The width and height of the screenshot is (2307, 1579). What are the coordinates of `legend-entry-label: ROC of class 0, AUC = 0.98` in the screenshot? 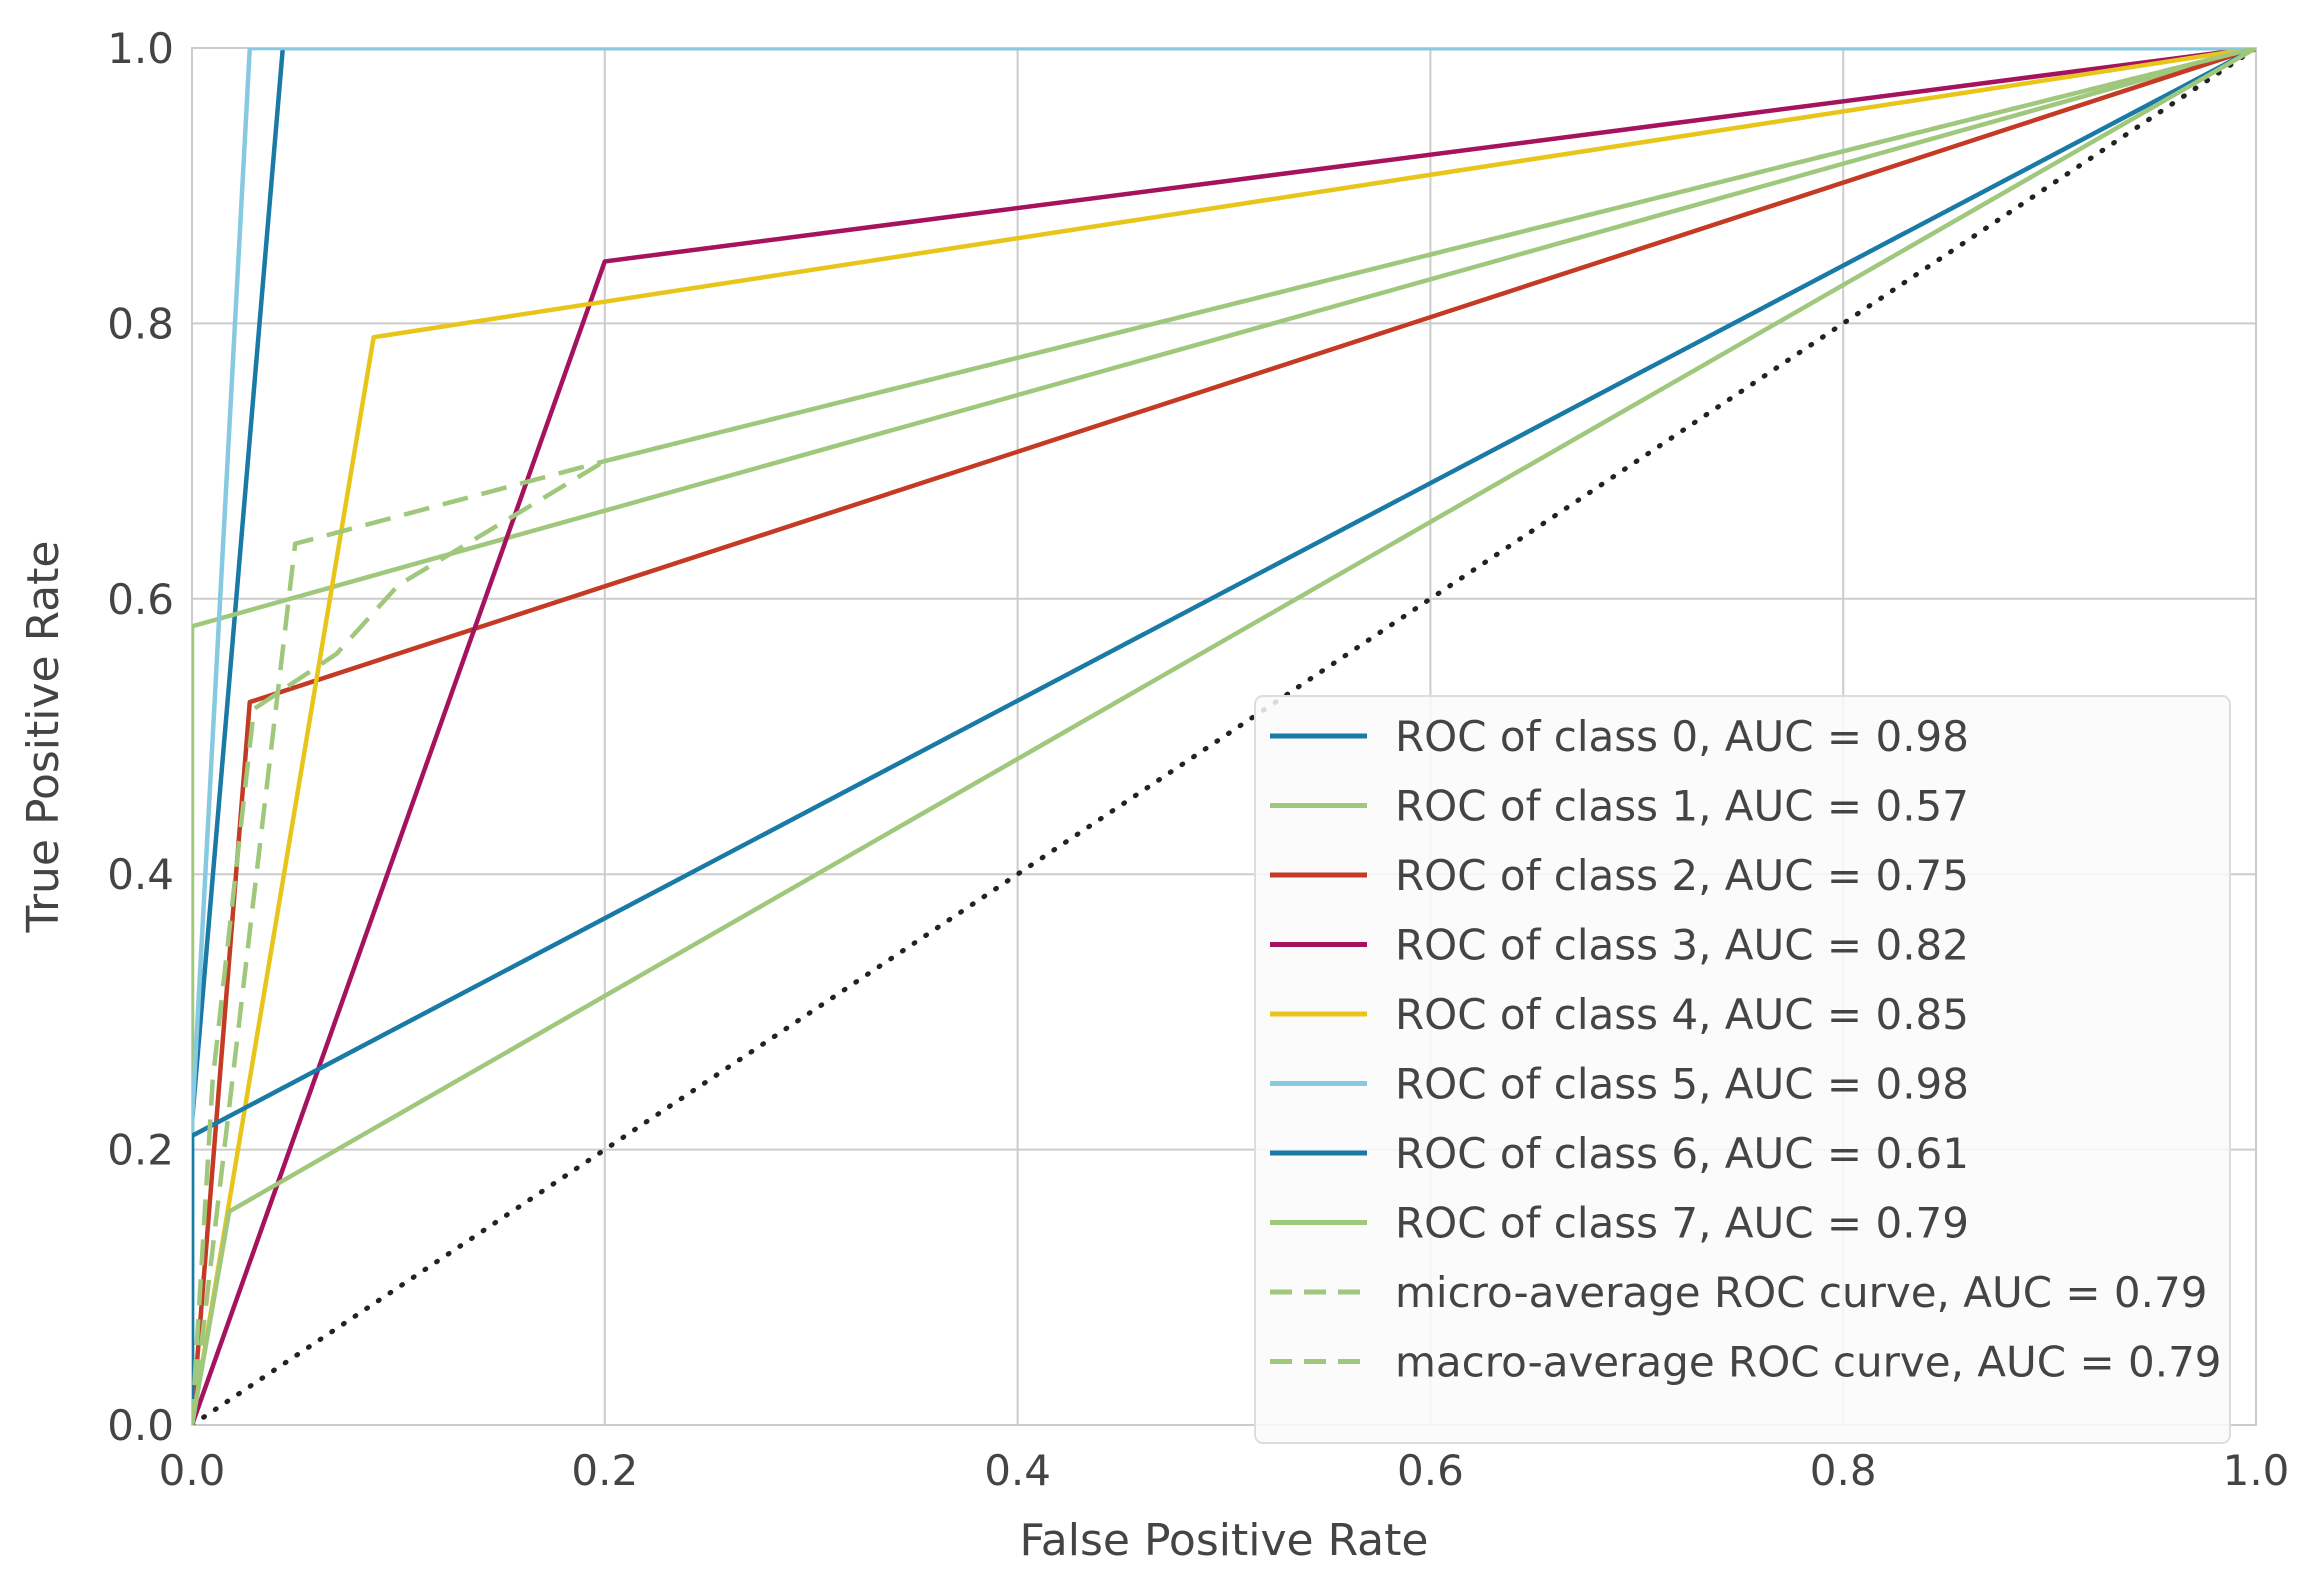 It's located at (1682, 736).